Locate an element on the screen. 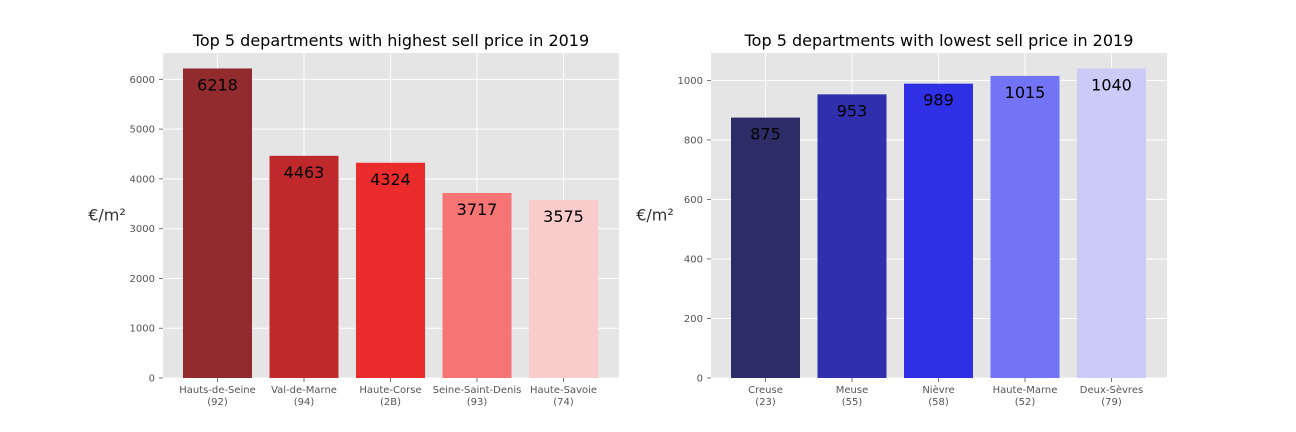 Image resolution: width=1296 pixels, height=432 pixels. data-label: 3717 is located at coordinates (477, 209).